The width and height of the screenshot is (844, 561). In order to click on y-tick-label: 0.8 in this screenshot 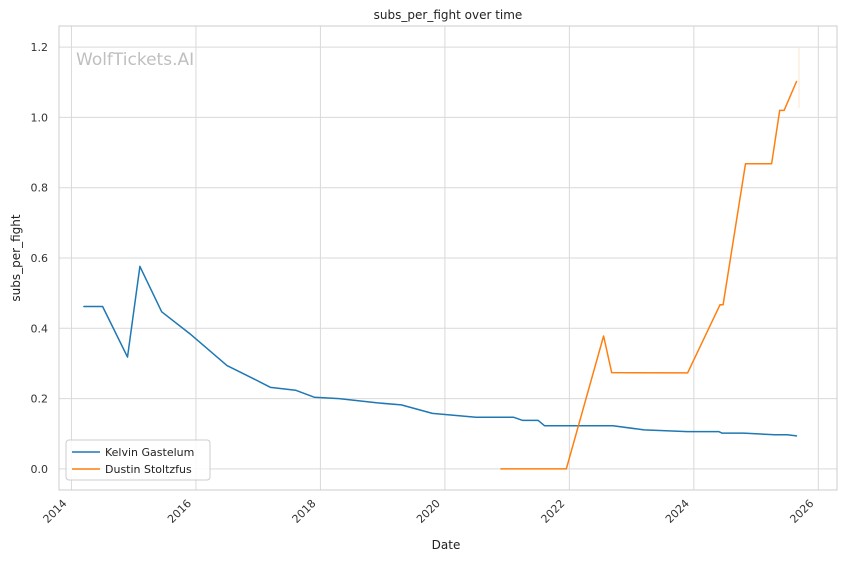, I will do `click(40, 188)`.